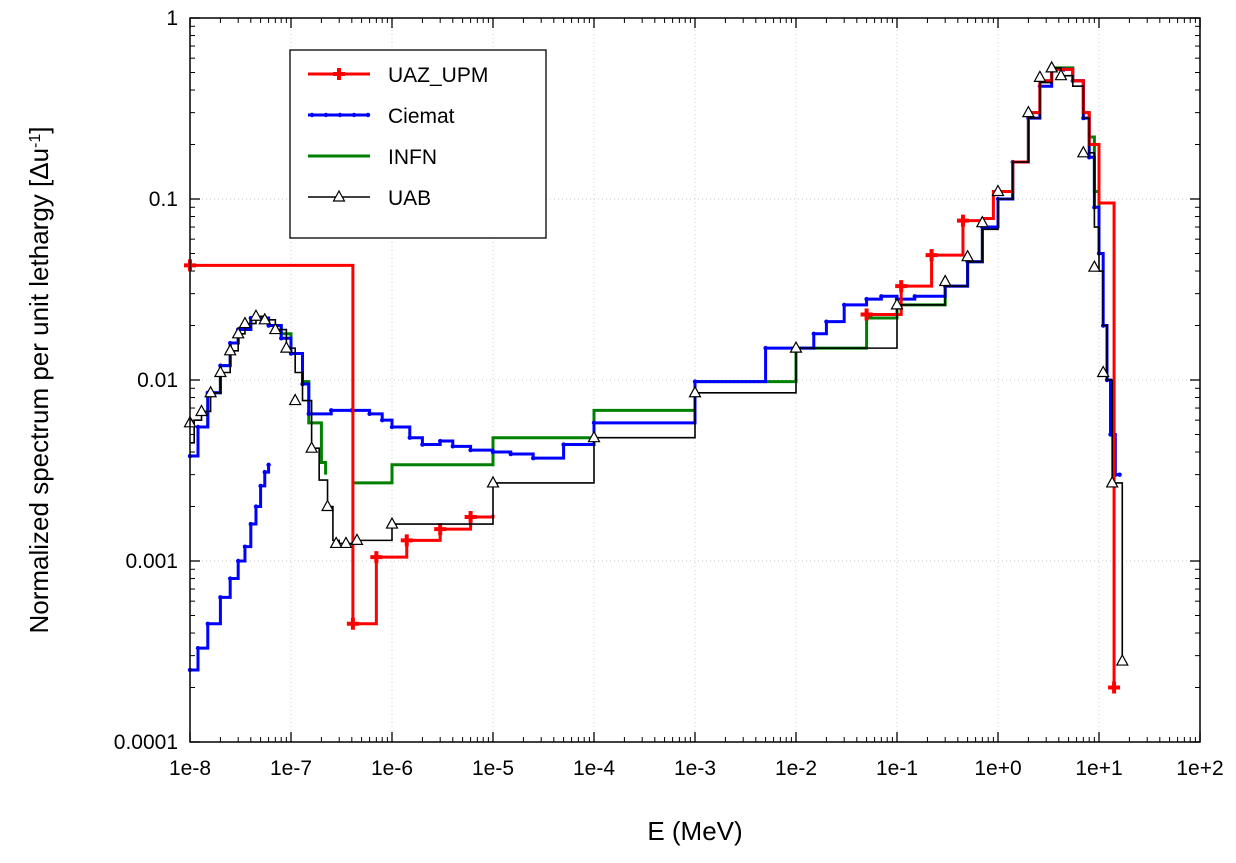  What do you see at coordinates (594, 768) in the screenshot?
I see `x-tick-label: 1e-4` at bounding box center [594, 768].